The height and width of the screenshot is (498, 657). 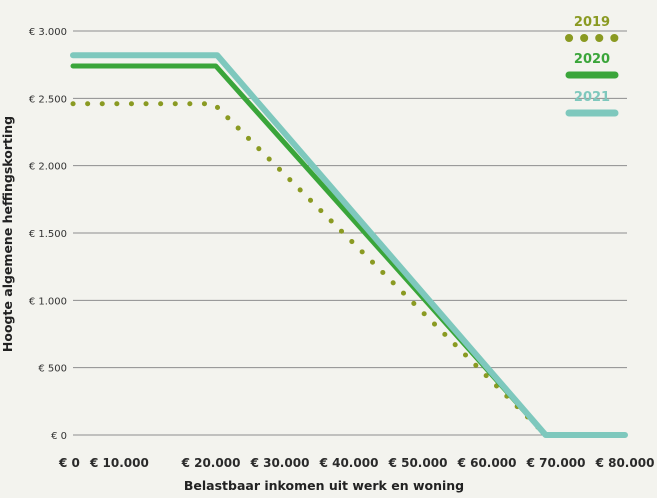 I want to click on legend: 2019 2020 2021, so click(x=592, y=66).